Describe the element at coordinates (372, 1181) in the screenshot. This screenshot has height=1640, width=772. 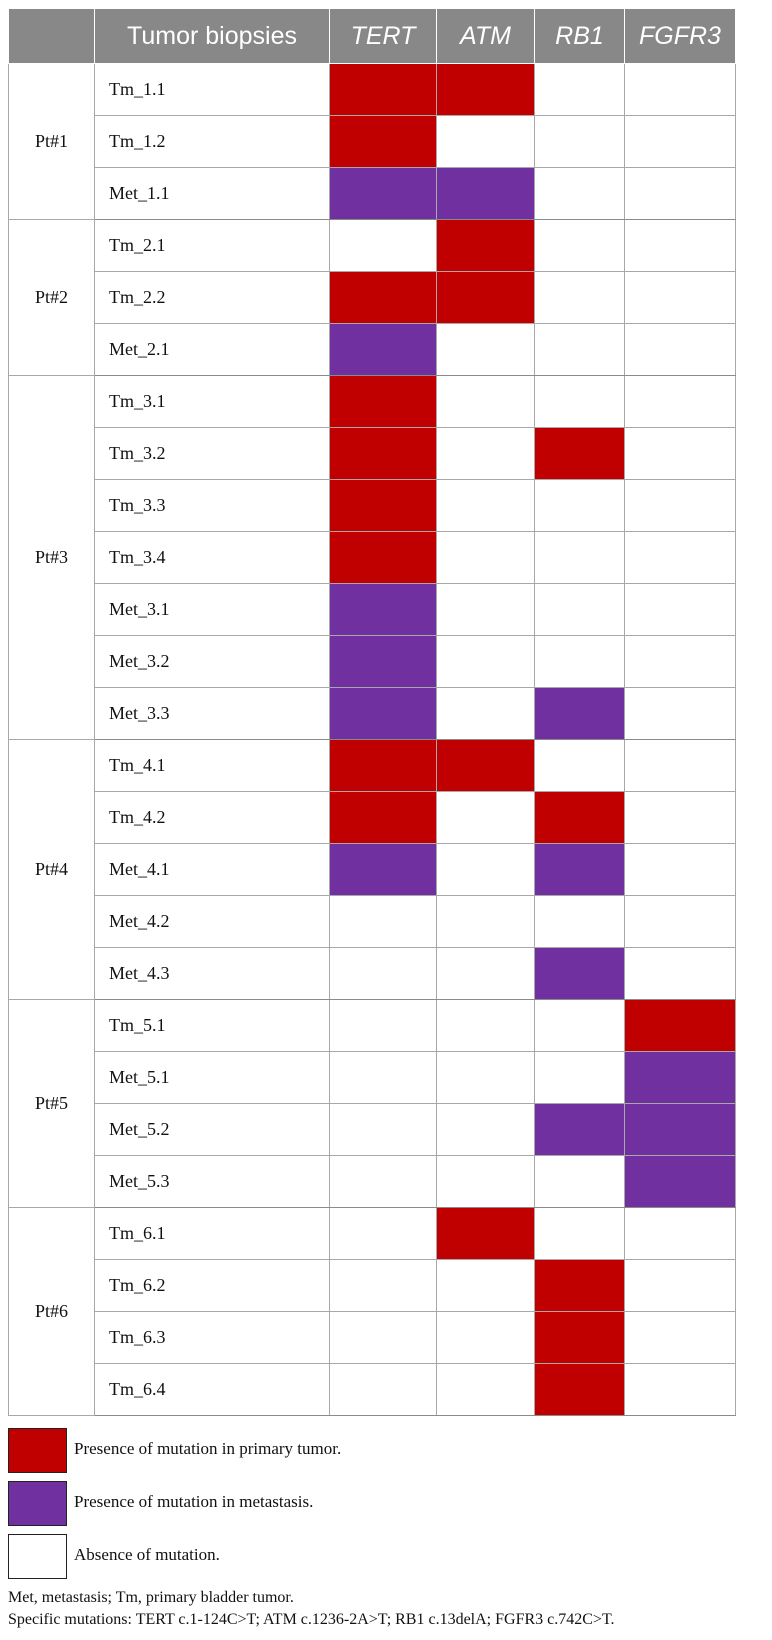
I see `table-row: Met_5.3` at that location.